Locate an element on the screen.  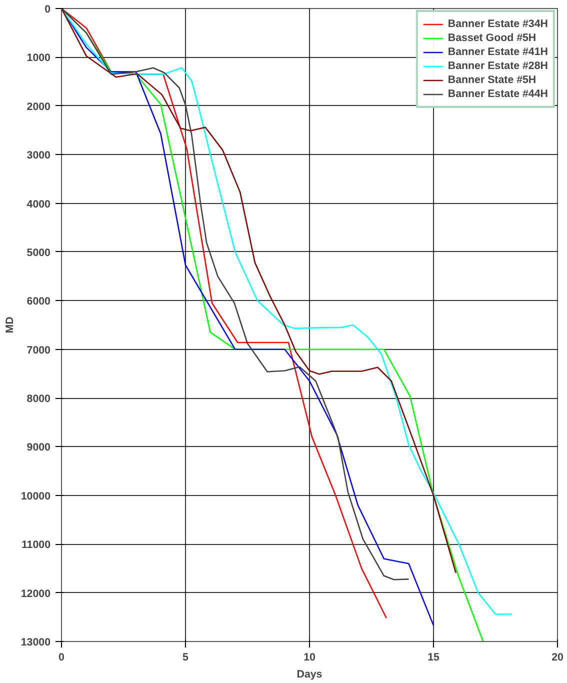
x-tick-label: 15 is located at coordinates (434, 658).